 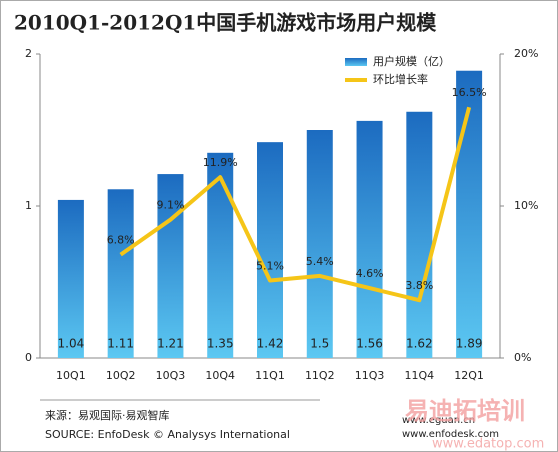 I want to click on bar-value-label: 1.62, so click(x=419, y=344).